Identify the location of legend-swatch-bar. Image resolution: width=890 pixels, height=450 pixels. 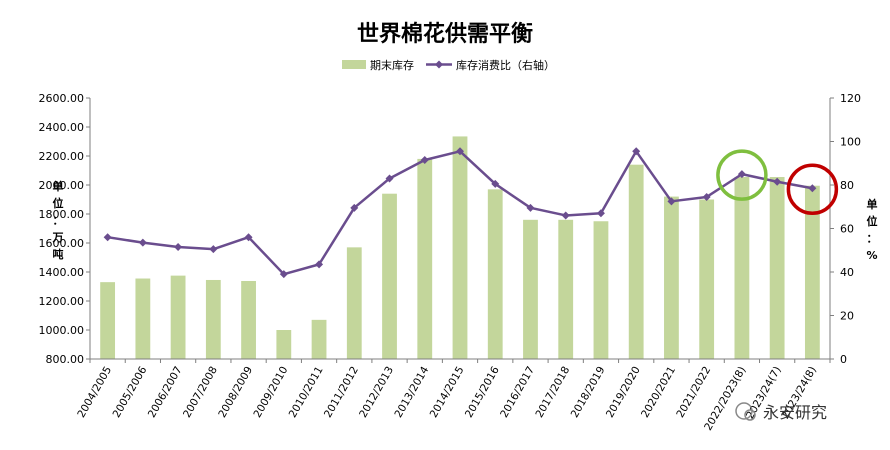
(354, 64).